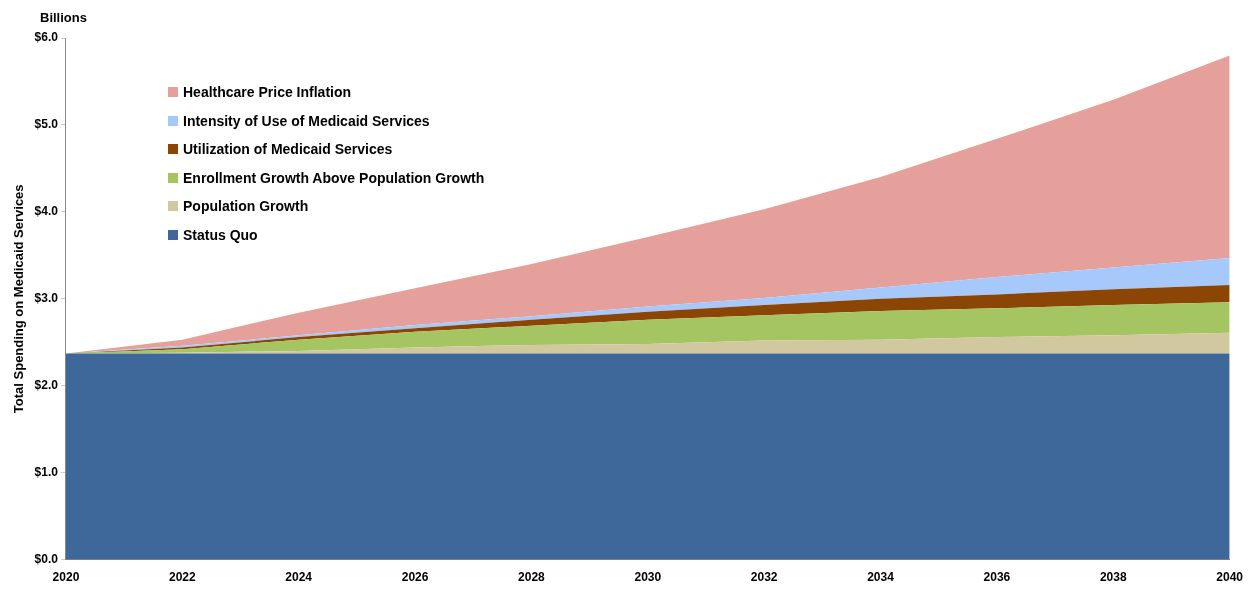 The width and height of the screenshot is (1254, 596). Describe the element at coordinates (764, 577) in the screenshot. I see `x-tick-label: 2032` at that location.